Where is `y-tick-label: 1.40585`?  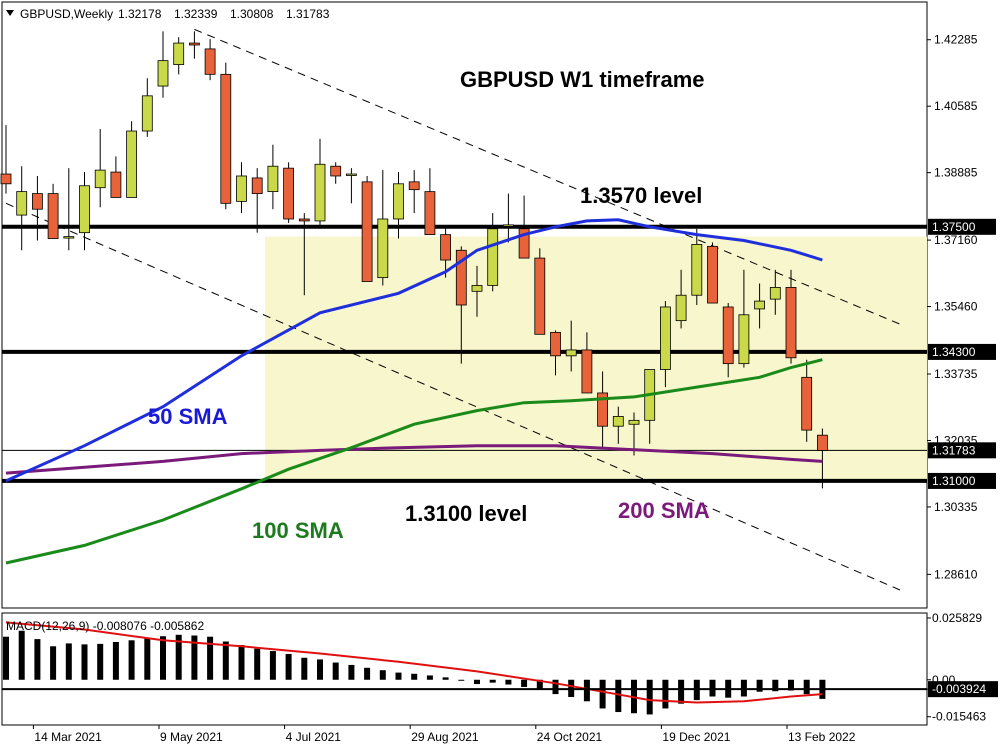
y-tick-label: 1.40585 is located at coordinates (956, 106).